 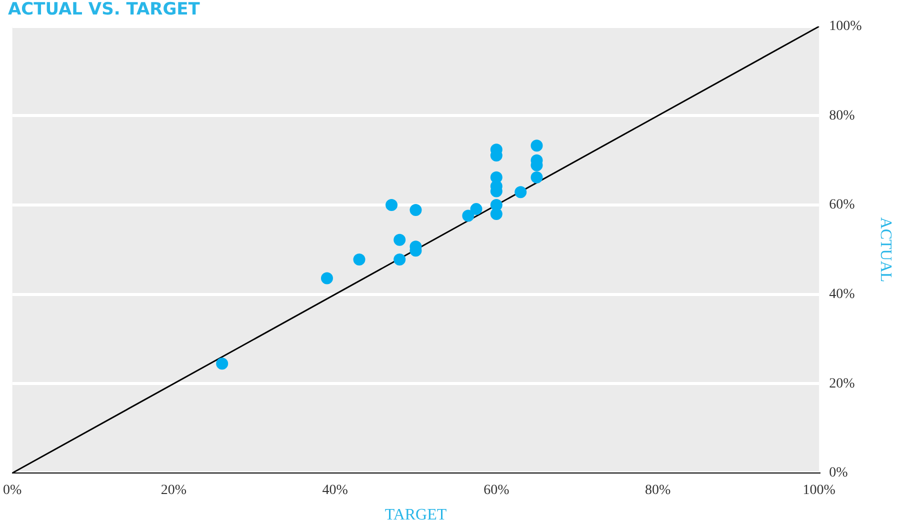 I want to click on x-tick-label: 20%, so click(x=173, y=490).